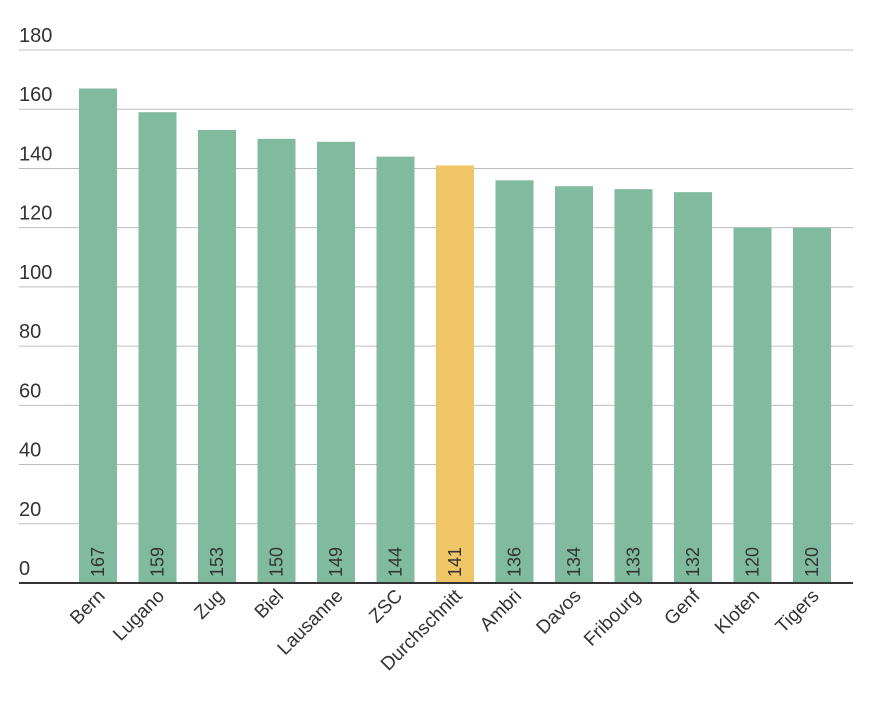 The width and height of the screenshot is (873, 706). What do you see at coordinates (35, 302) in the screenshot?
I see `y-axis-tick-labels: 0 20 40 60 80 100 120 140 160 180` at bounding box center [35, 302].